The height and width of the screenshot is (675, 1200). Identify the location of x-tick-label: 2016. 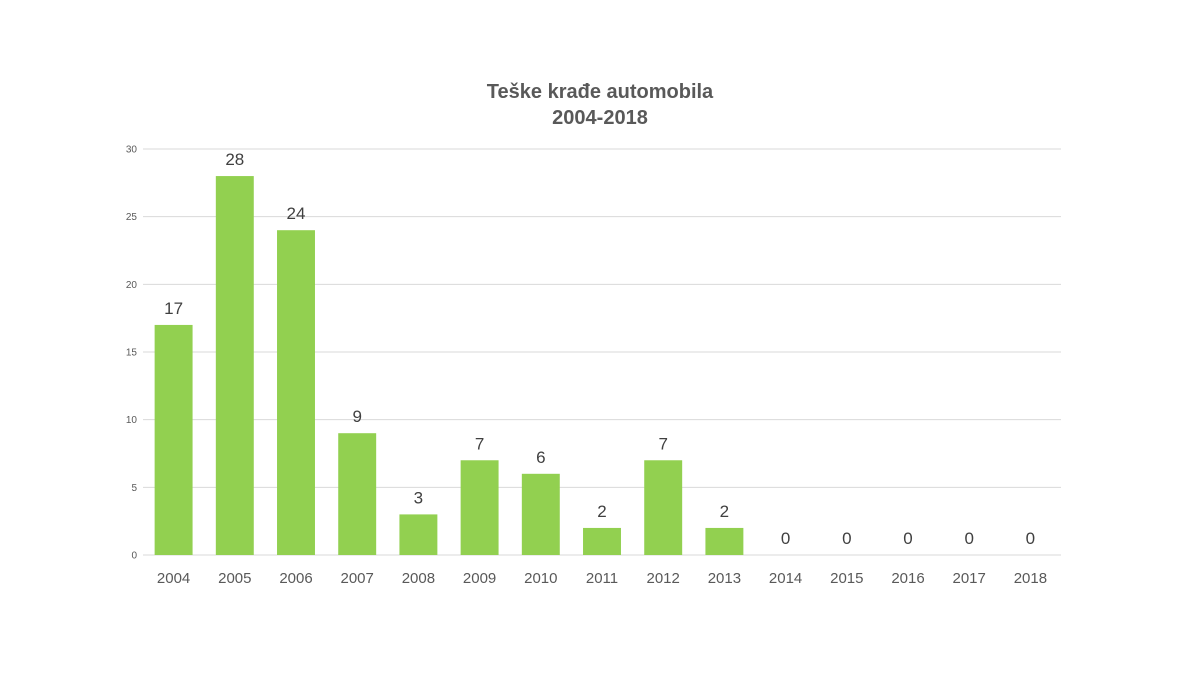
(907, 578).